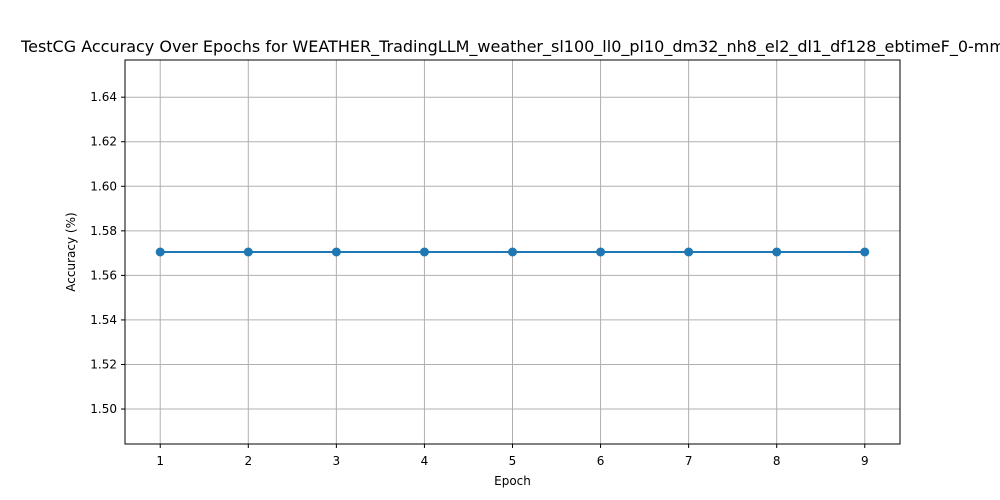  What do you see at coordinates (160, 461) in the screenshot?
I see `x-tick-label: 1` at bounding box center [160, 461].